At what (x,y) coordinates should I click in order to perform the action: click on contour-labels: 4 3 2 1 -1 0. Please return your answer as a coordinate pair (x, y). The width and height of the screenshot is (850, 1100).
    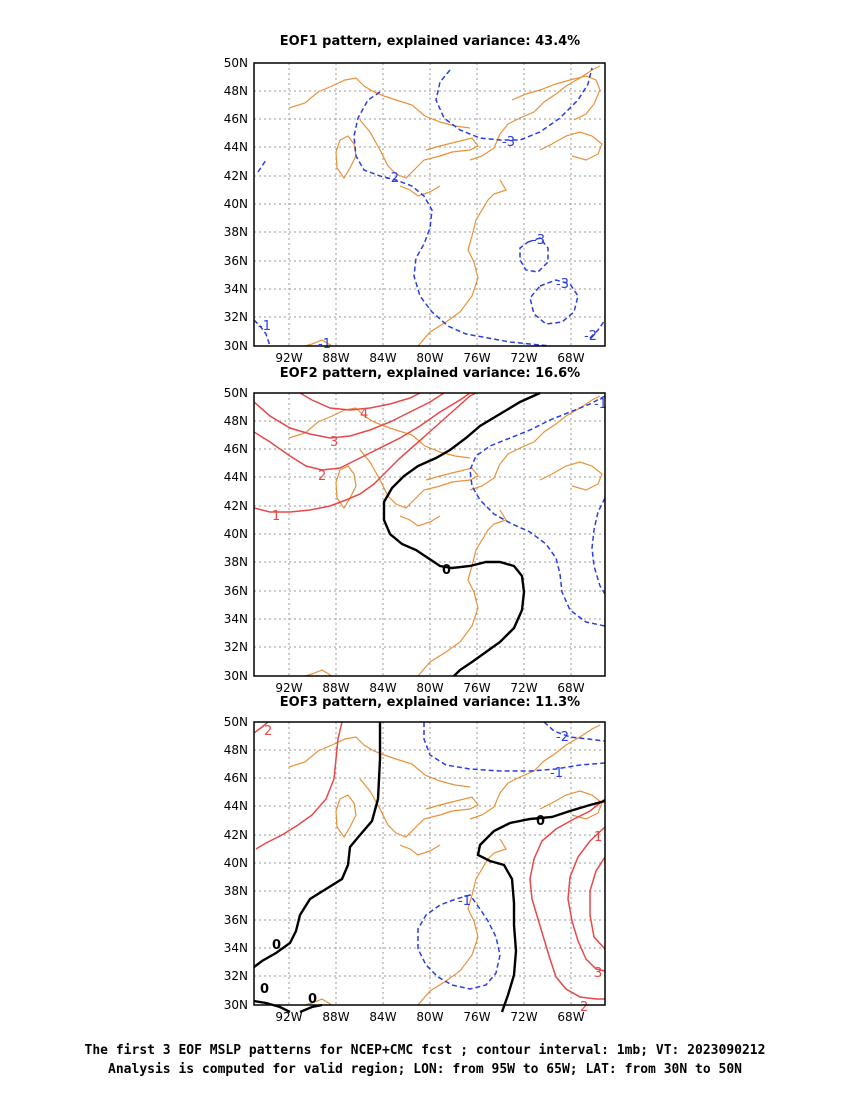
    Looking at the image, I should click on (439, 487).